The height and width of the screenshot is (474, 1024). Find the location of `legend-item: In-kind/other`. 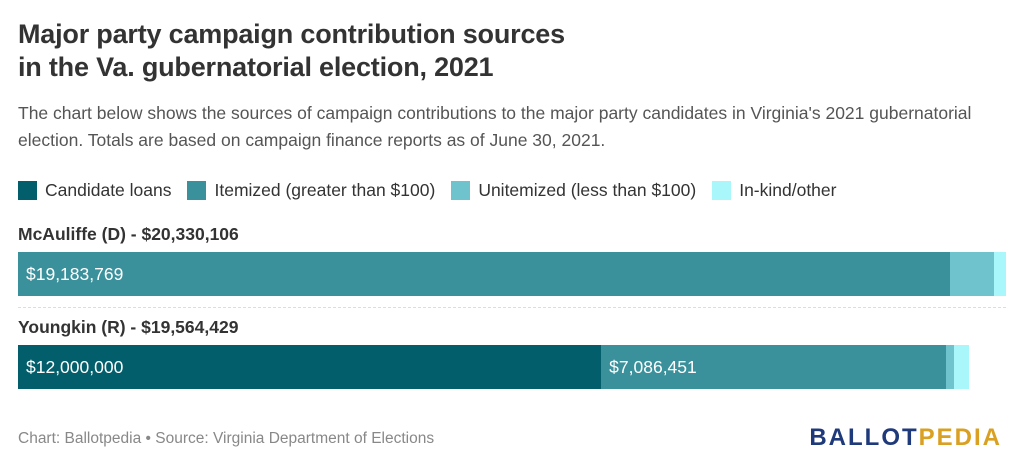

legend-item: In-kind/other is located at coordinates (774, 190).